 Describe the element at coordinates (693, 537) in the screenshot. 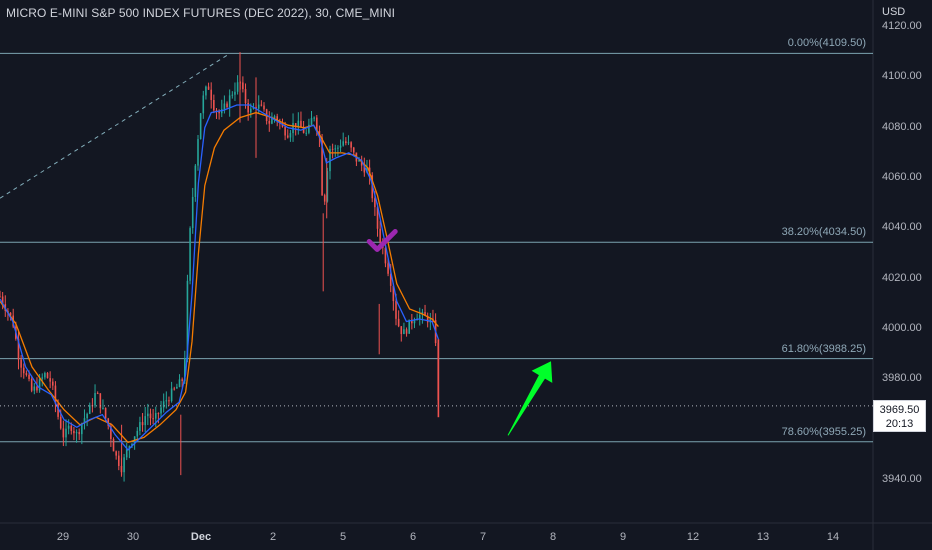

I see `time-tick-label: 12` at that location.